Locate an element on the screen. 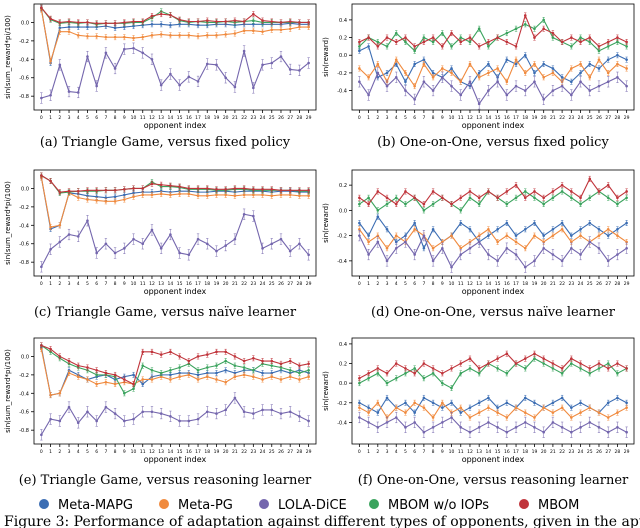  panel-d-xtick-label: 9 is located at coordinates (442, 284).